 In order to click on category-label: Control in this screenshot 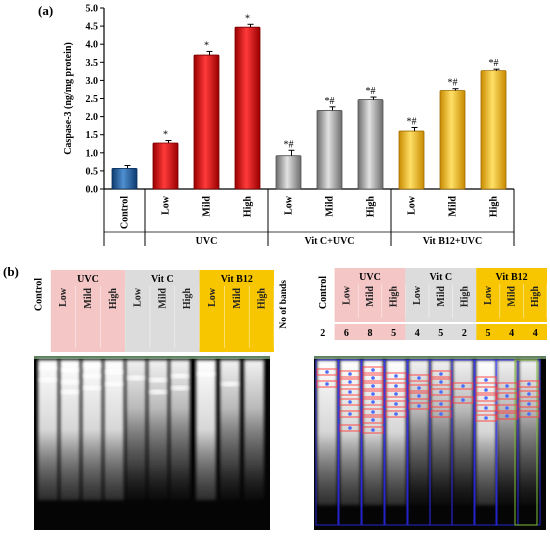, I will do `click(125, 212)`.